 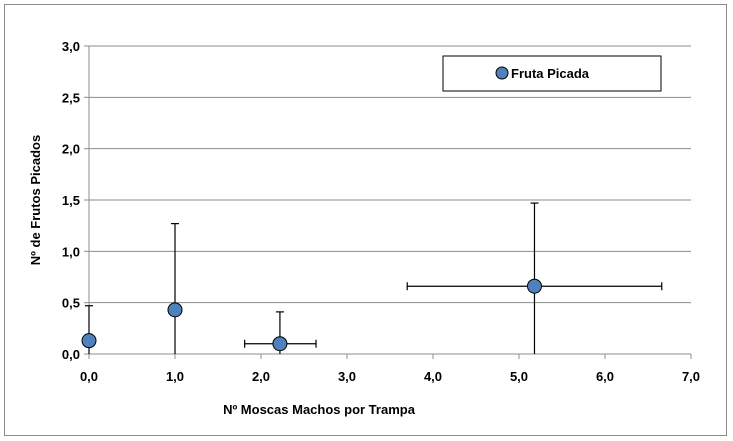 I want to click on x-tick-label: 0,0, so click(x=89, y=376).